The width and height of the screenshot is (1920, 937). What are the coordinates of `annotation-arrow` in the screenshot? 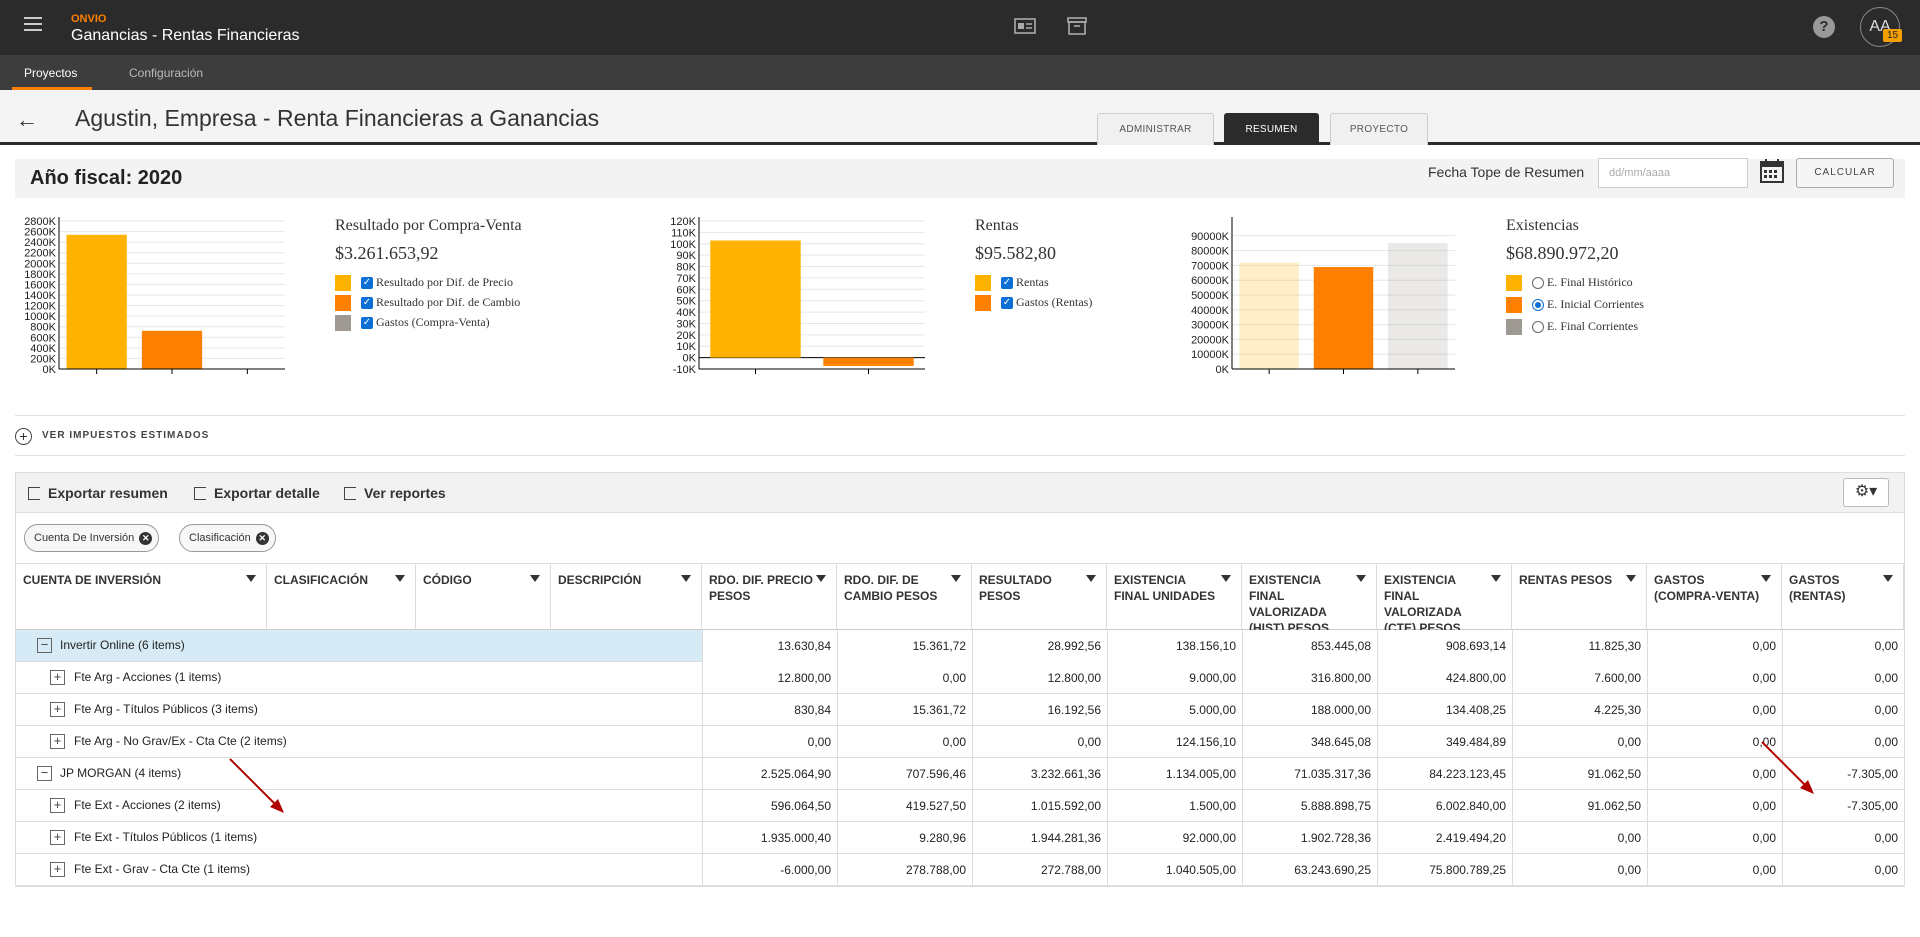 It's located at (256, 785).